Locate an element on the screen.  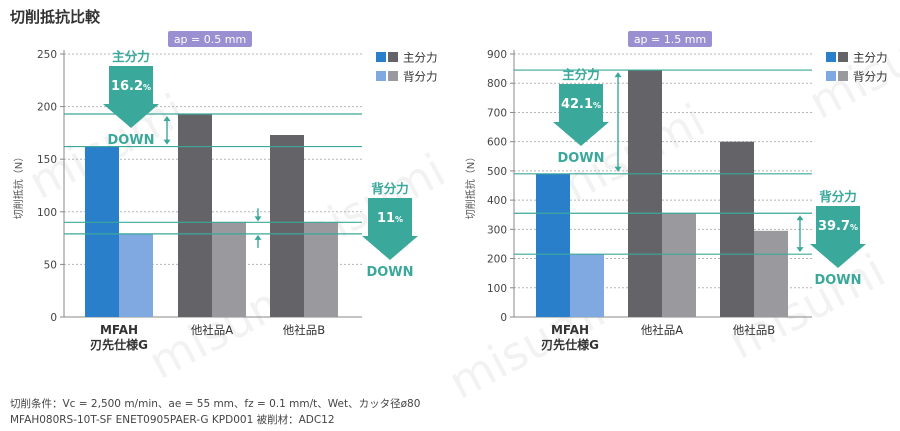
condition-tag-label: ap = 0.5 mm is located at coordinates (210, 39).